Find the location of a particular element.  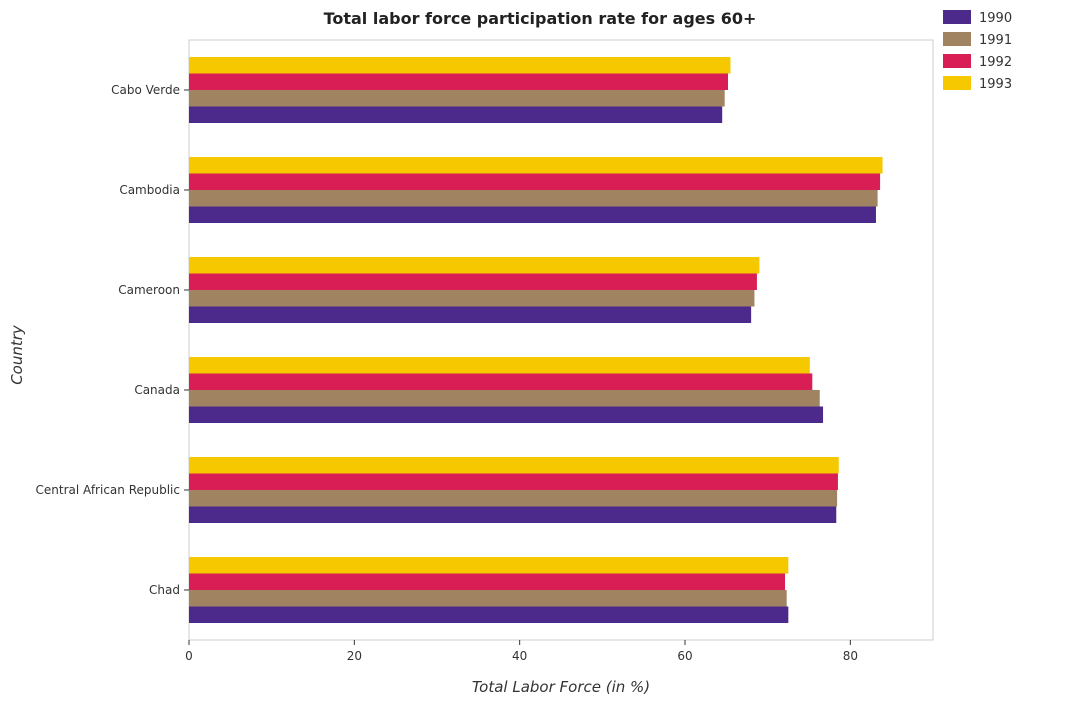

x-tick-label: 80 is located at coordinates (850, 656).